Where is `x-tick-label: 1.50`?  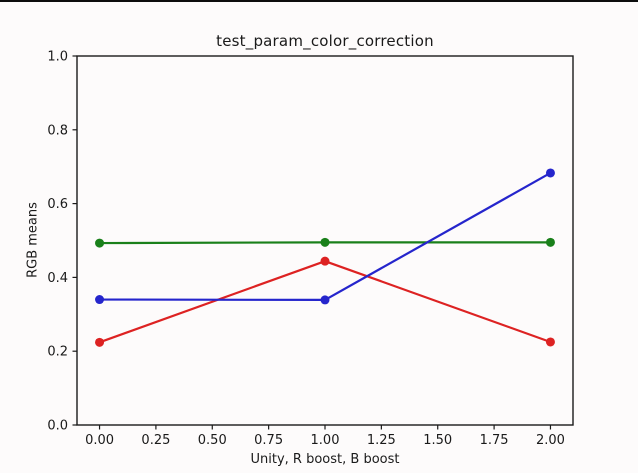 x-tick-label: 1.50 is located at coordinates (437, 440).